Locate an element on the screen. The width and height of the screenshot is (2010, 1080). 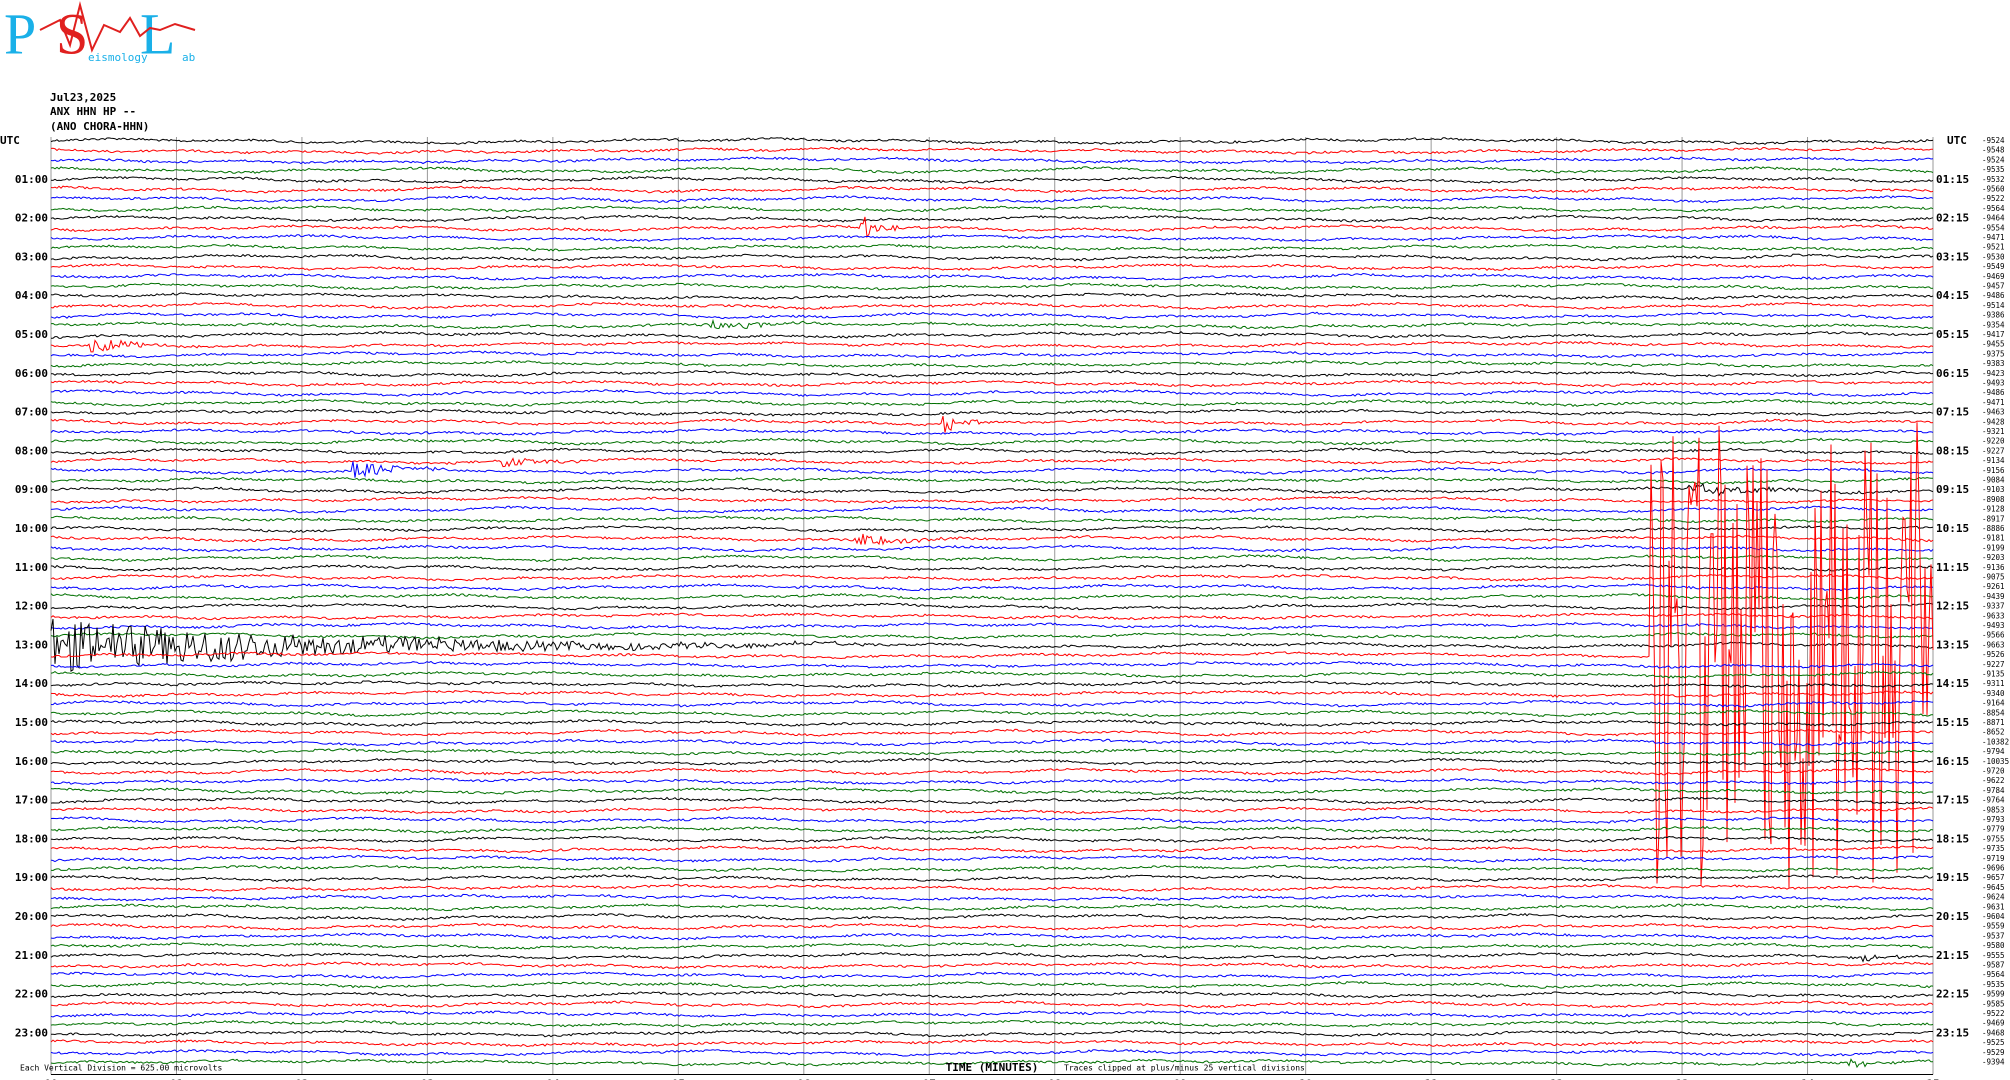
logo-word: ab is located at coordinates (188, 57).